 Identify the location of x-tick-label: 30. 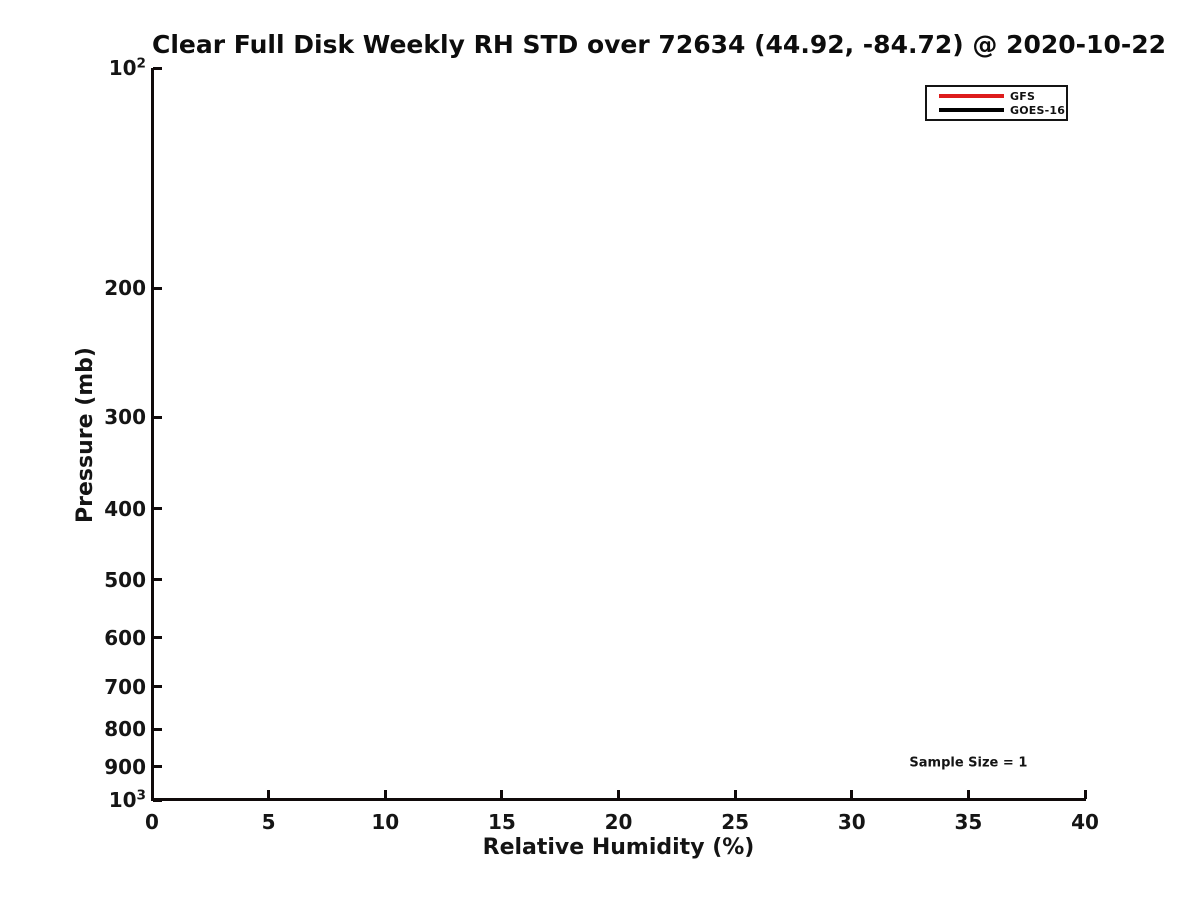
(851, 822).